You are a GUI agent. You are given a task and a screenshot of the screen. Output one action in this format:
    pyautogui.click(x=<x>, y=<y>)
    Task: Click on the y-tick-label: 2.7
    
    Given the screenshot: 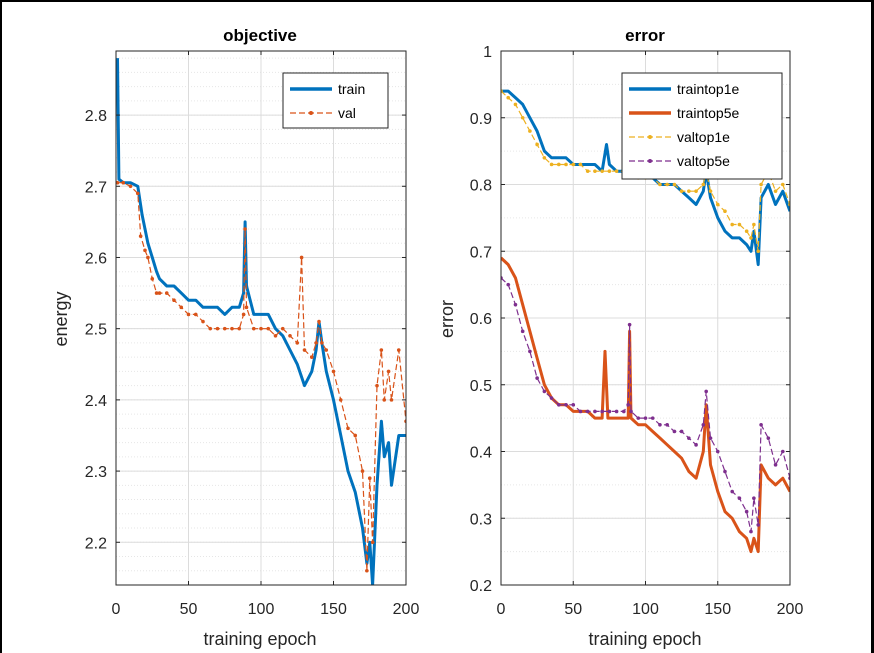 What is the action you would take?
    pyautogui.click(x=96, y=187)
    